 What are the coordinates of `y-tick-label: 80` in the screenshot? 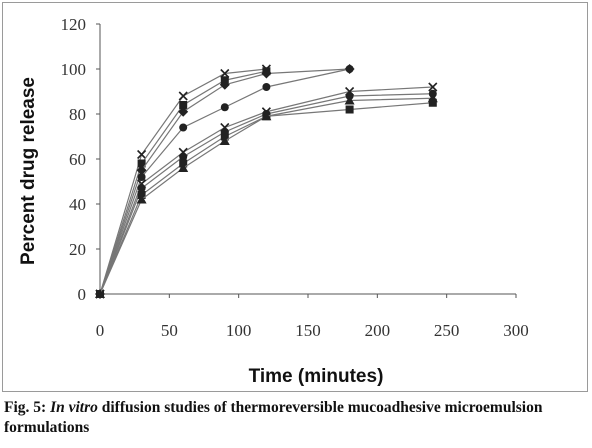 It's located at (77, 114).